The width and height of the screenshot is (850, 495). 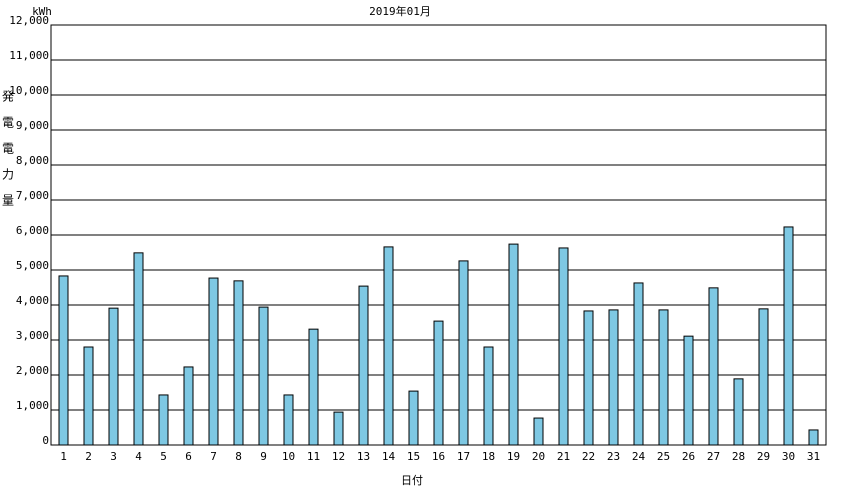 I want to click on x-tick-label: 29, so click(x=763, y=456).